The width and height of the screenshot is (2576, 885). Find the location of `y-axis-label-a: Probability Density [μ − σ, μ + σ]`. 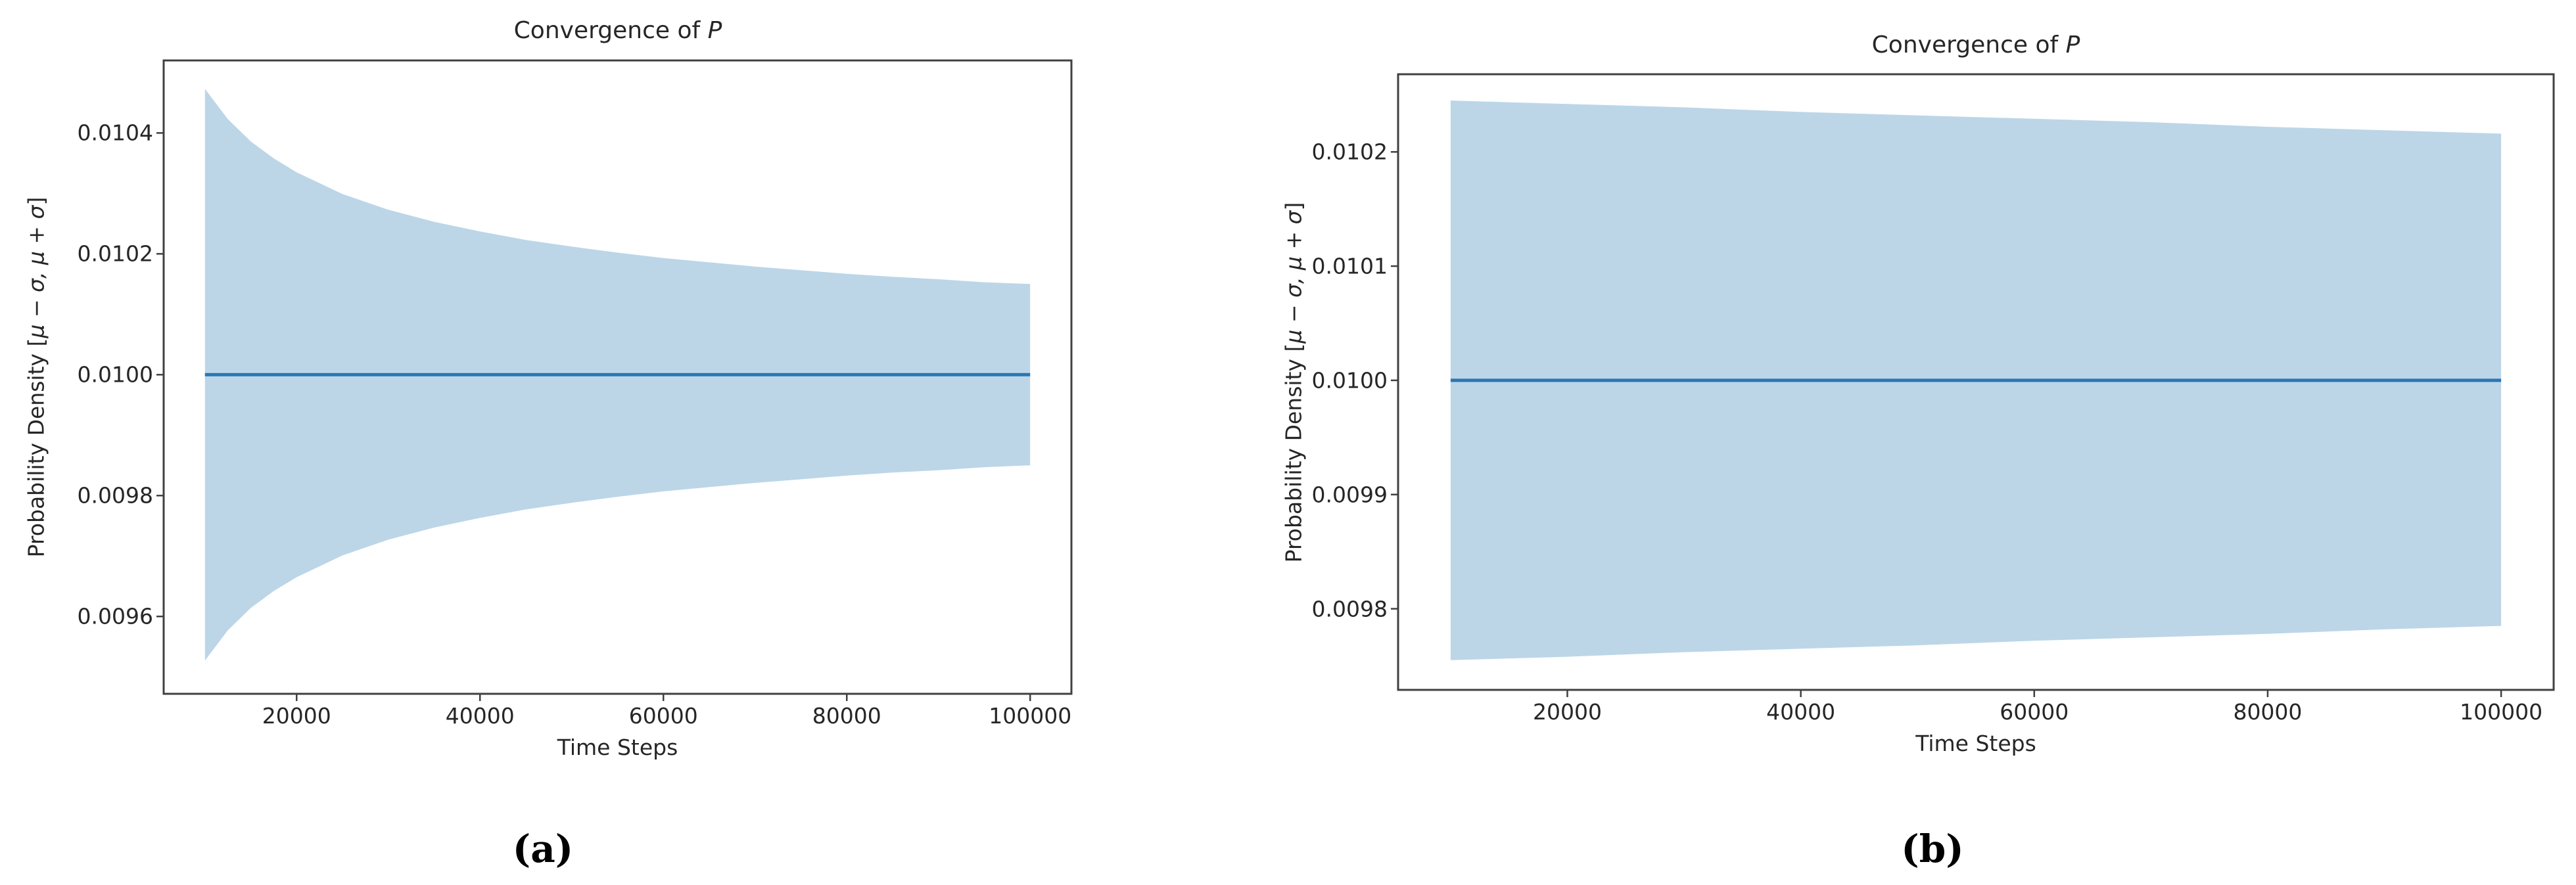

y-axis-label-a: Probability Density [μ − σ, μ + σ] is located at coordinates (36, 377).